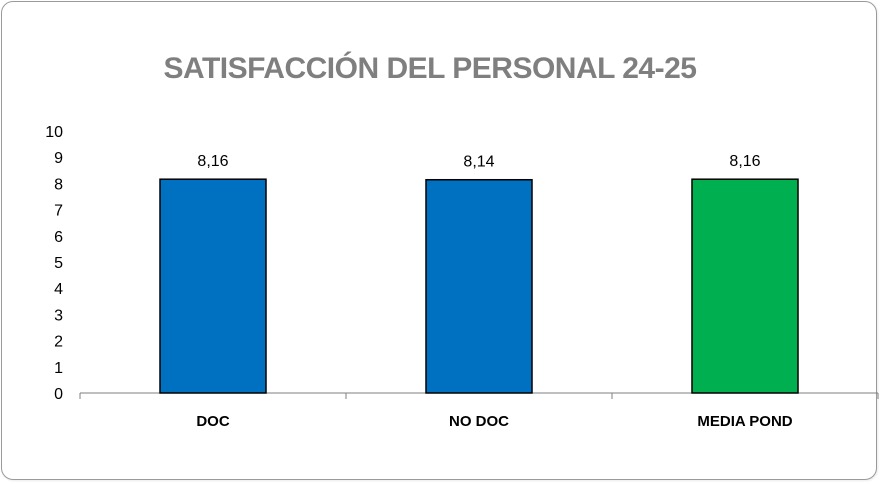 Image resolution: width=880 pixels, height=483 pixels. I want to click on data-label: 8,14, so click(478, 162).